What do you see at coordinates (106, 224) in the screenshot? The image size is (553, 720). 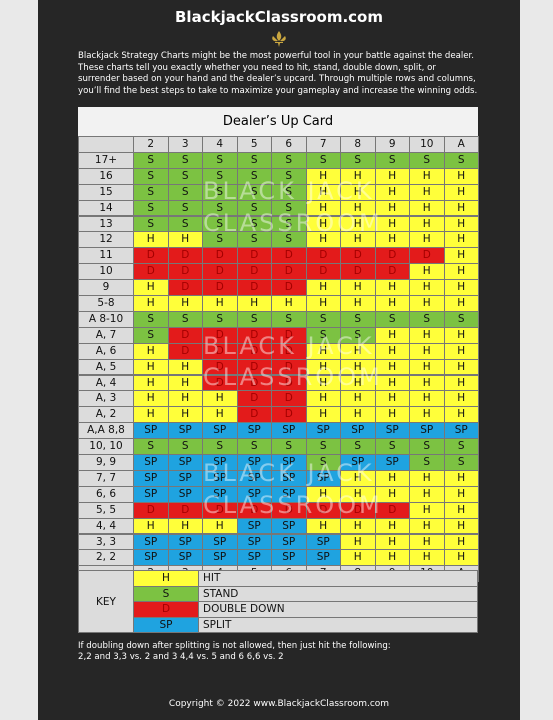 I see `row-label: 13` at bounding box center [106, 224].